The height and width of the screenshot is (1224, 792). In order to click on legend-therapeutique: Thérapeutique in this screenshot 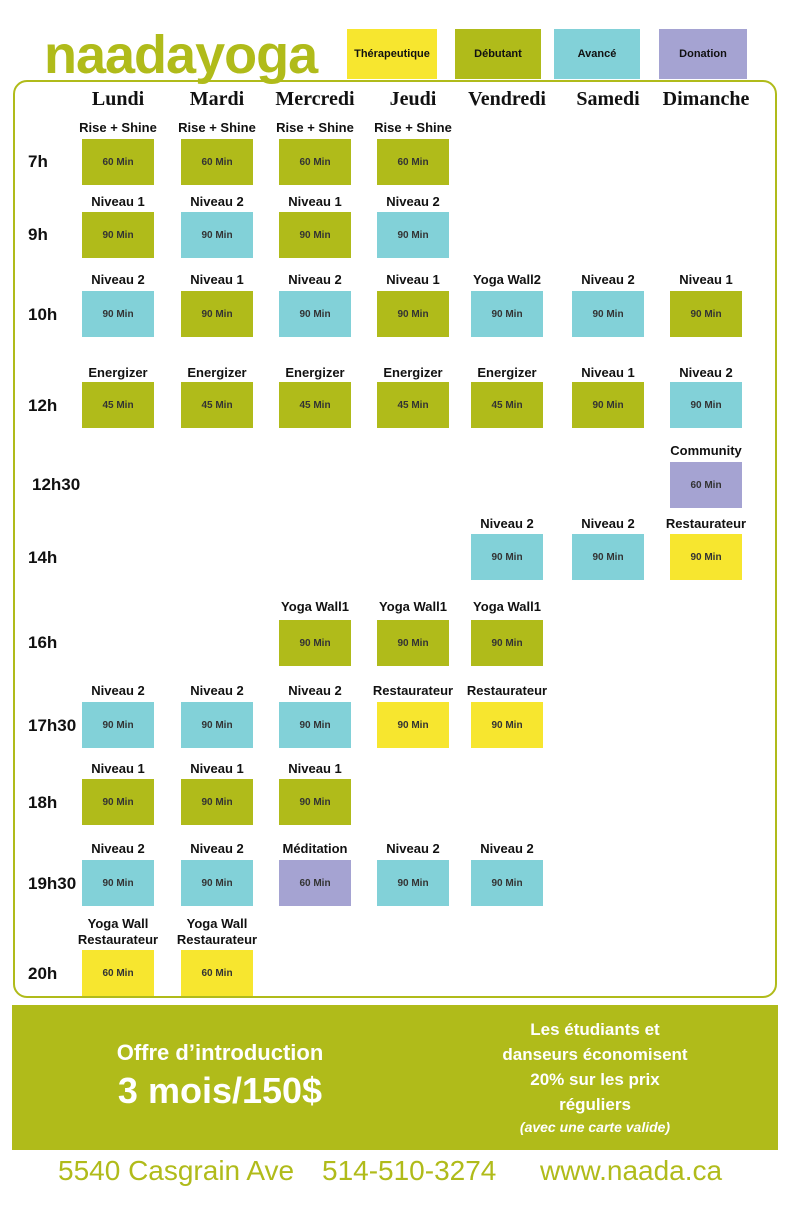, I will do `click(392, 54)`.